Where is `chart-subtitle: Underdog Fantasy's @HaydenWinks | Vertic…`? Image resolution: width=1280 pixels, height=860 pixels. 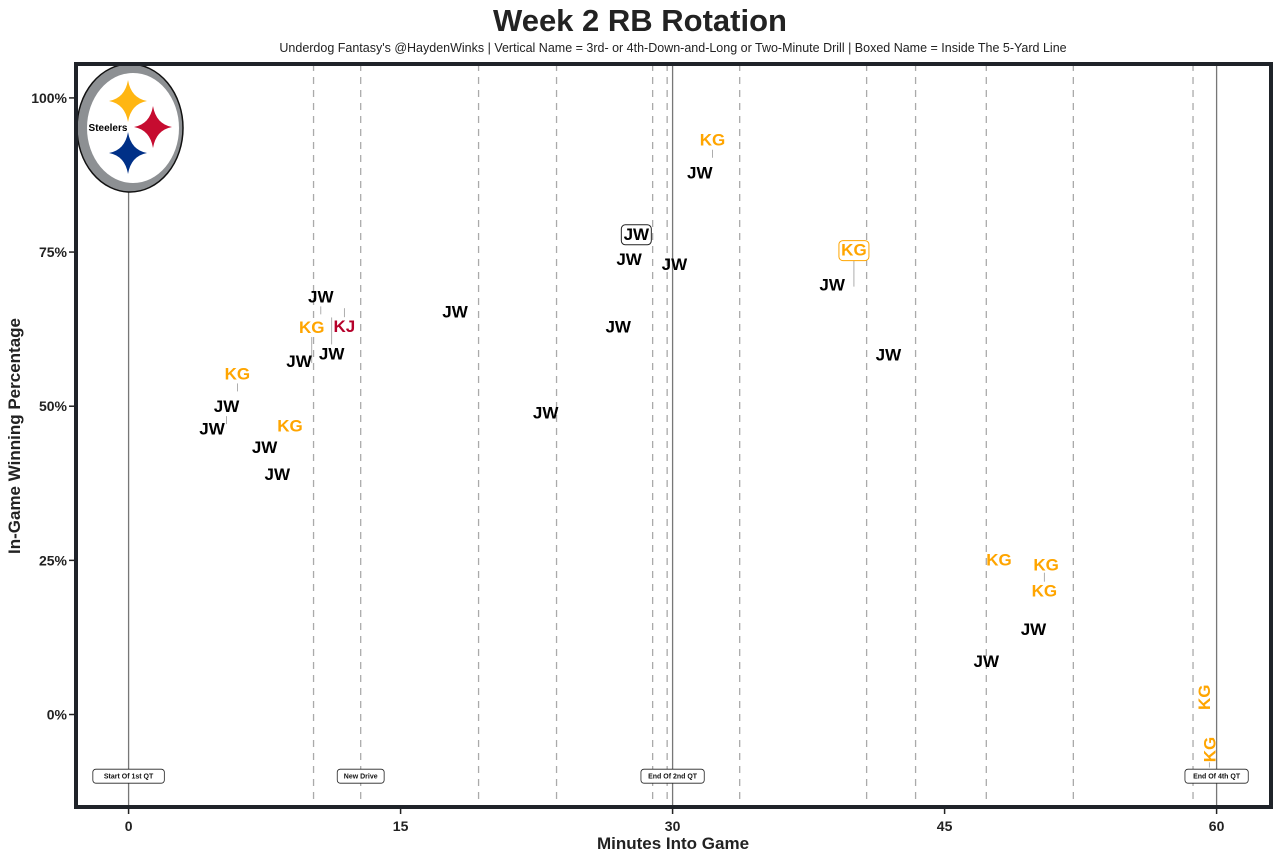
chart-subtitle: Underdog Fantasy's @HaydenWinks | Vertic… is located at coordinates (672, 48).